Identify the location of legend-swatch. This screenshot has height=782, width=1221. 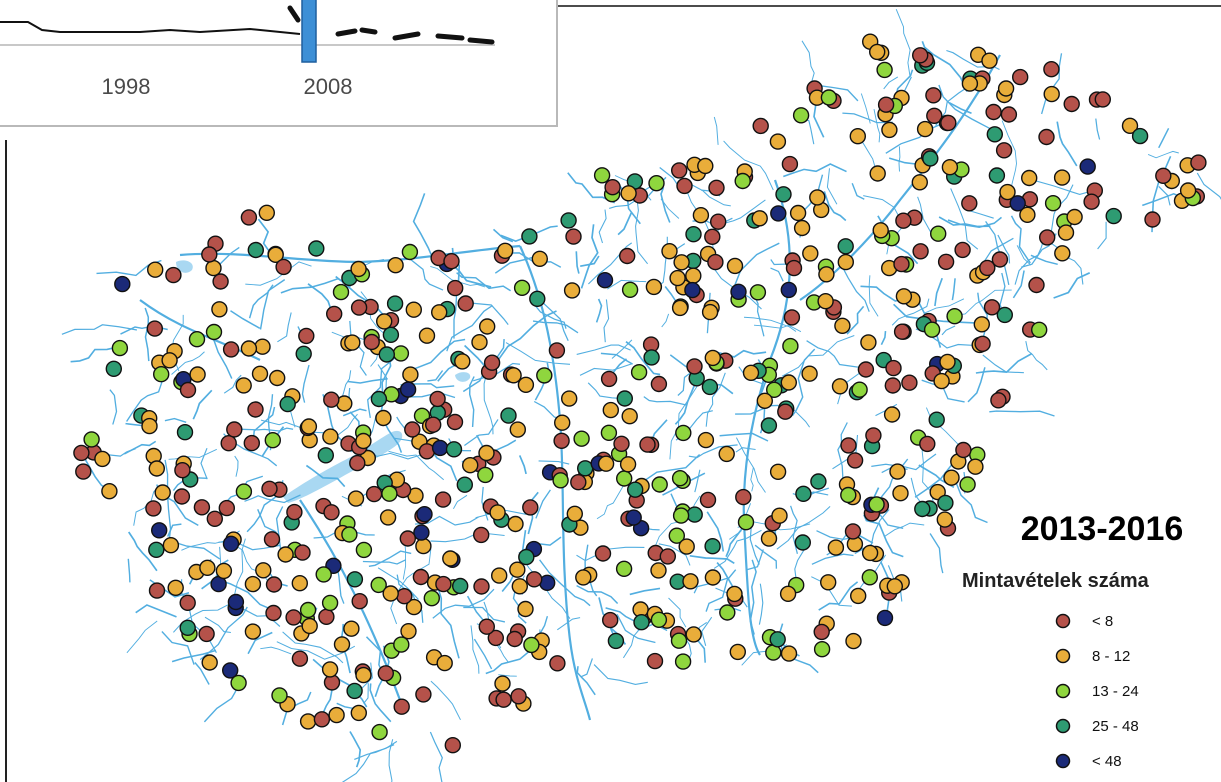
(1063, 691).